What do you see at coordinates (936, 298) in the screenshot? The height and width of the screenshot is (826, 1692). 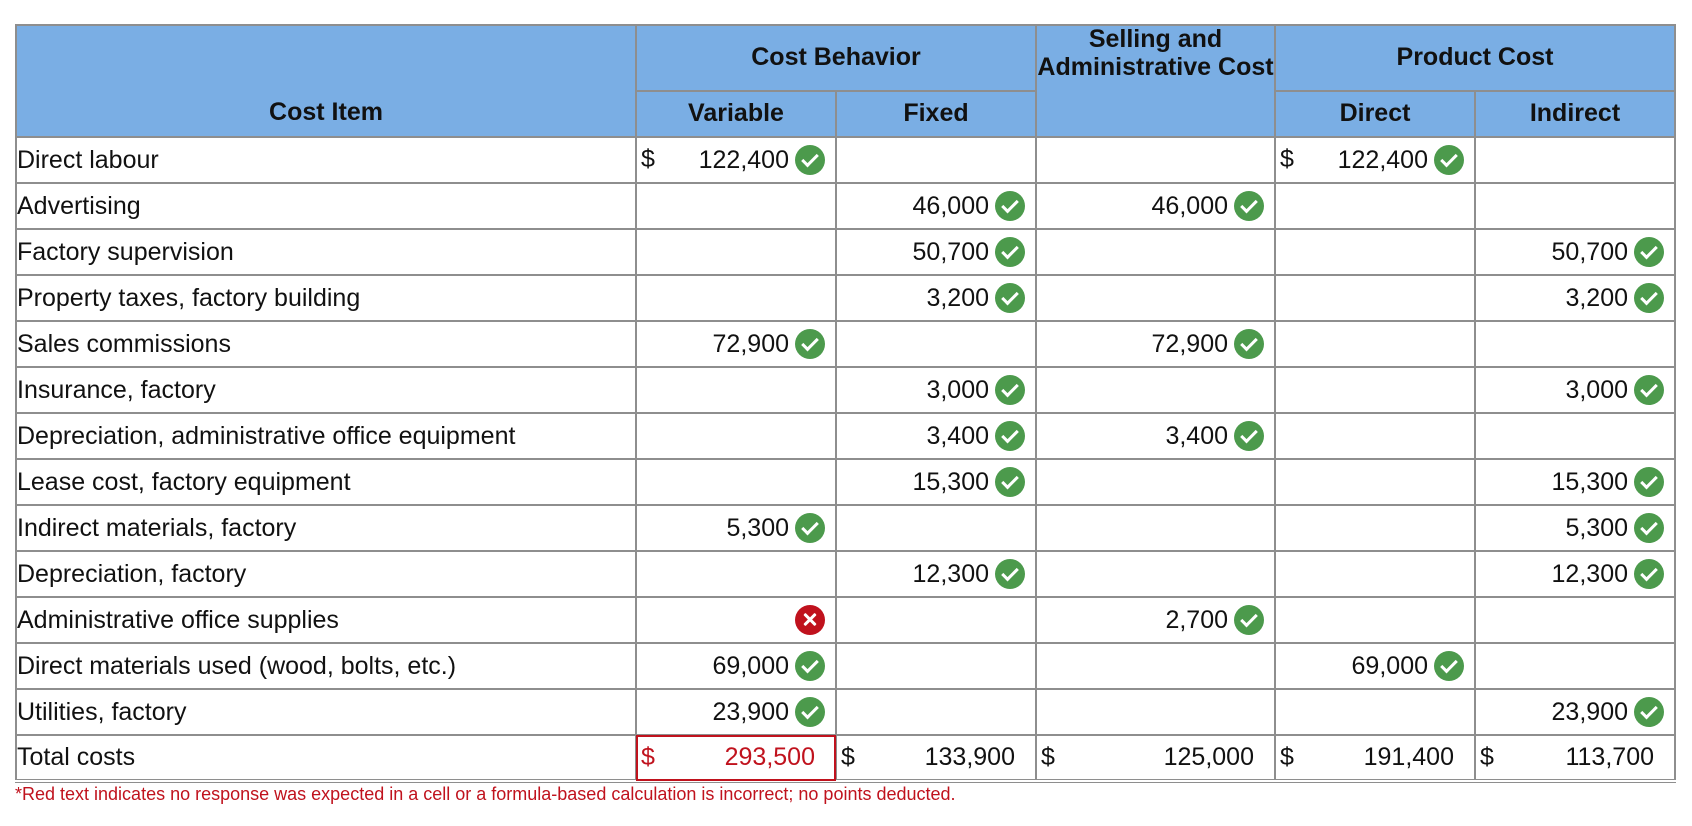 I see `cell-fixed: 3,200` at bounding box center [936, 298].